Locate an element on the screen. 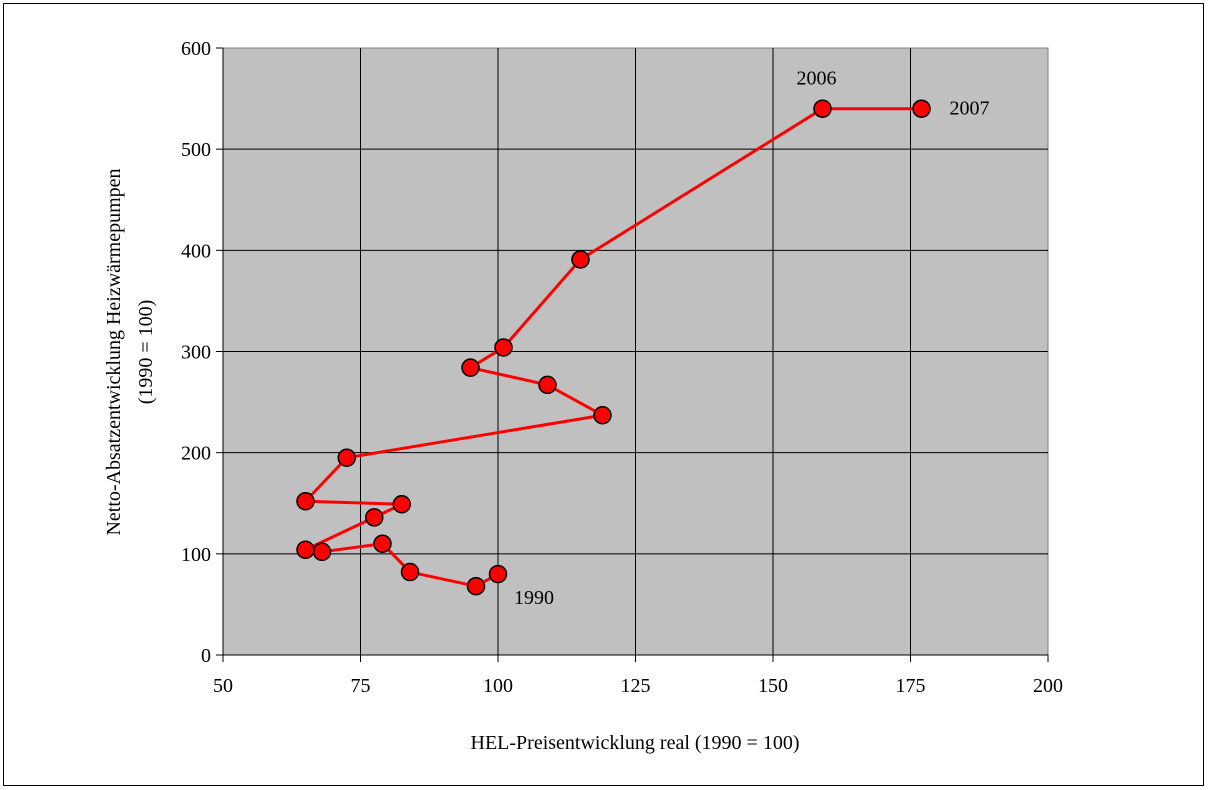 The image size is (1208, 790). x-tick-label: 100 is located at coordinates (498, 686).